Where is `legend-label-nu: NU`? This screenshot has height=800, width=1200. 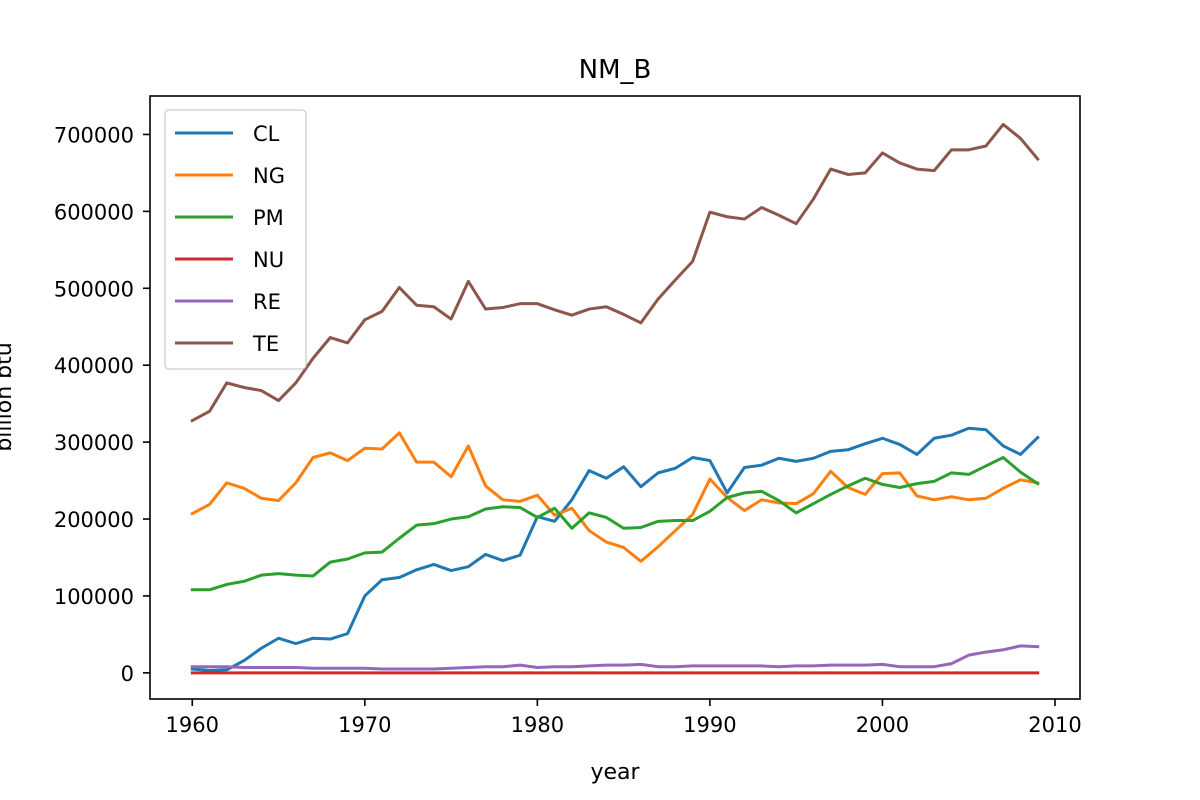
legend-label-nu: NU is located at coordinates (268, 260).